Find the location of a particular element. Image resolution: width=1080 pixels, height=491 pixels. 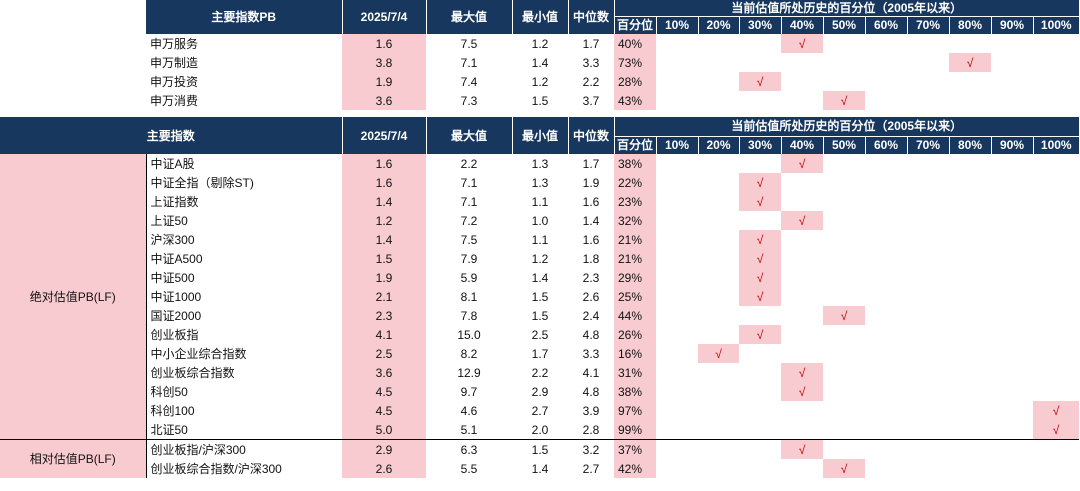

table-row: 创业板指 4.1 15.0 2.5 4.8 26% √ is located at coordinates (539, 334).